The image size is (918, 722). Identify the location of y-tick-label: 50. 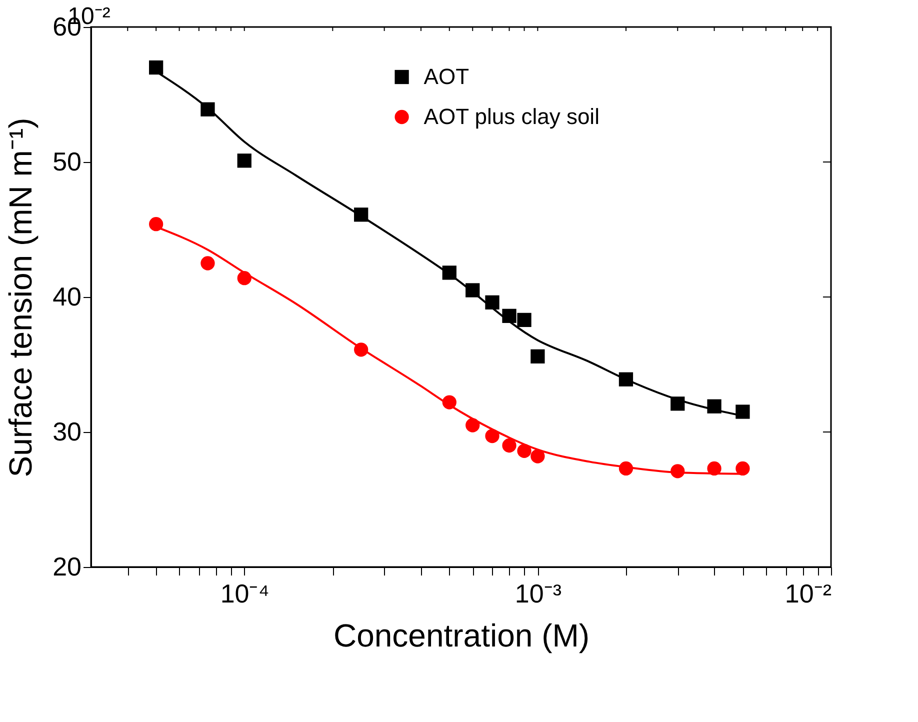
(67, 161).